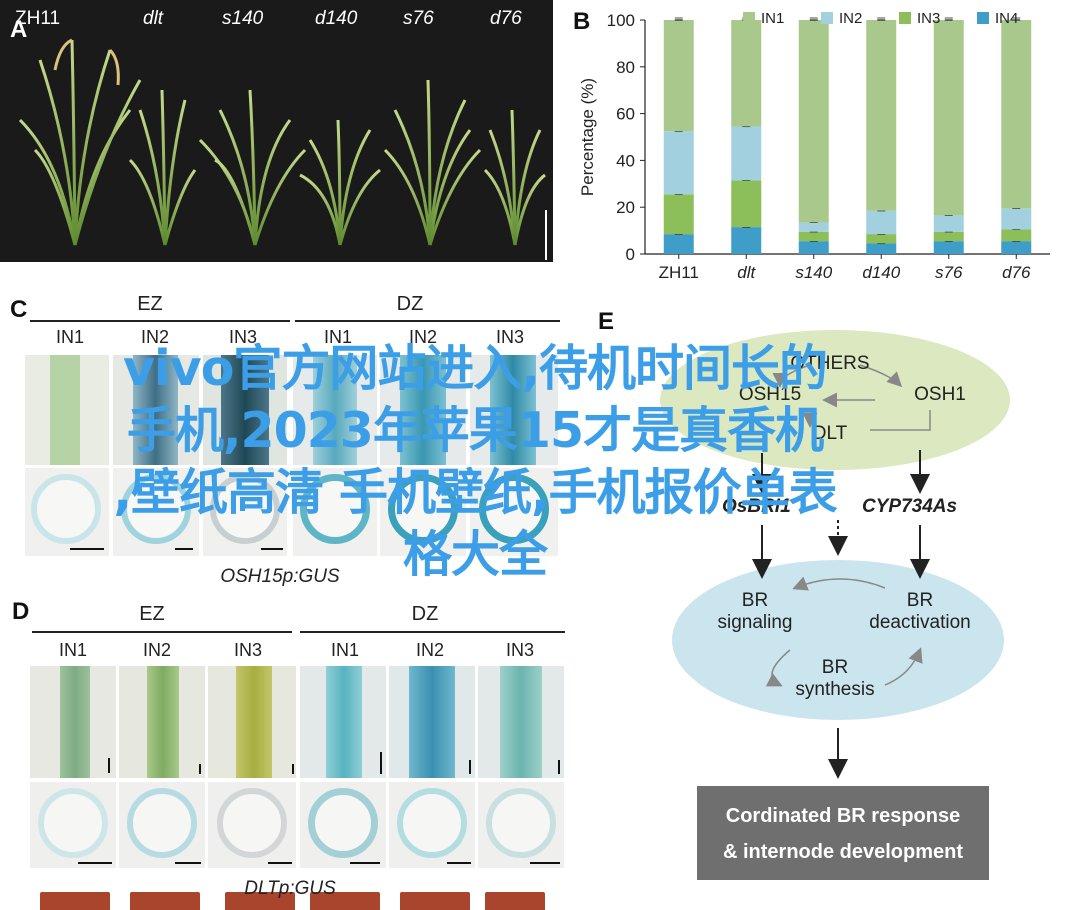 This screenshot has height=910, width=1072. What do you see at coordinates (843, 852) in the screenshot?
I see `result-line2: & internode development` at bounding box center [843, 852].